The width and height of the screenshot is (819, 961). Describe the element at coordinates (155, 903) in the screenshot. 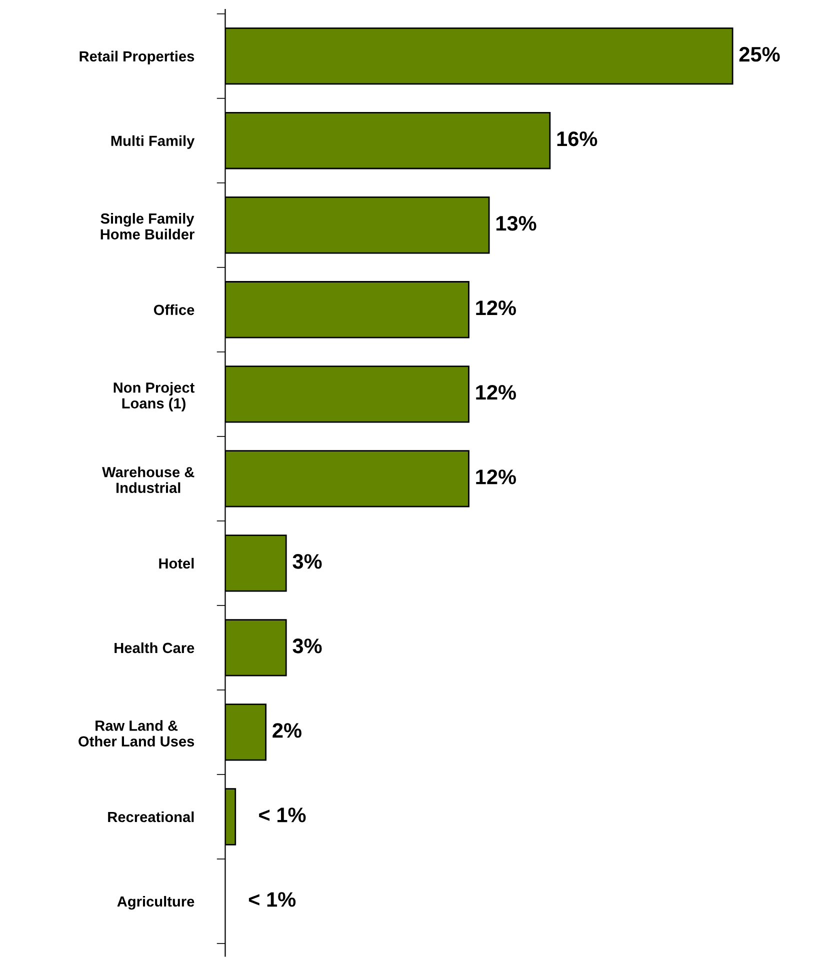

I see `y-tick-label: Agriculture` at that location.